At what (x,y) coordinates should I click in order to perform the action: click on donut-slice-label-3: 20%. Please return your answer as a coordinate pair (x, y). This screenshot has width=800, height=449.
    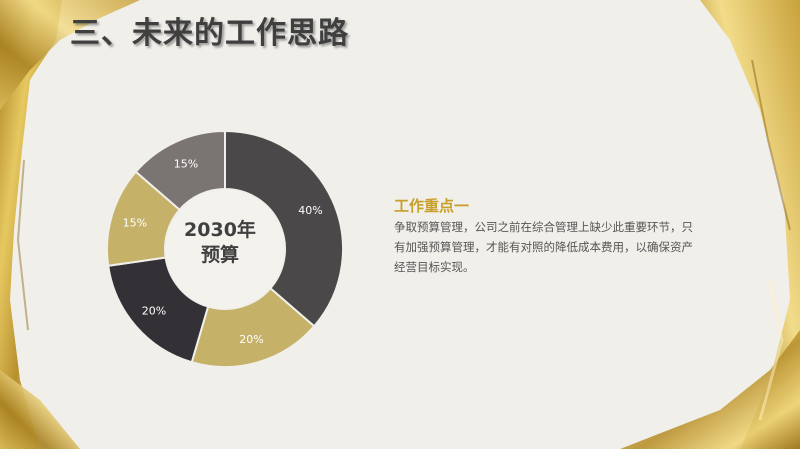
    Looking at the image, I should click on (154, 311).